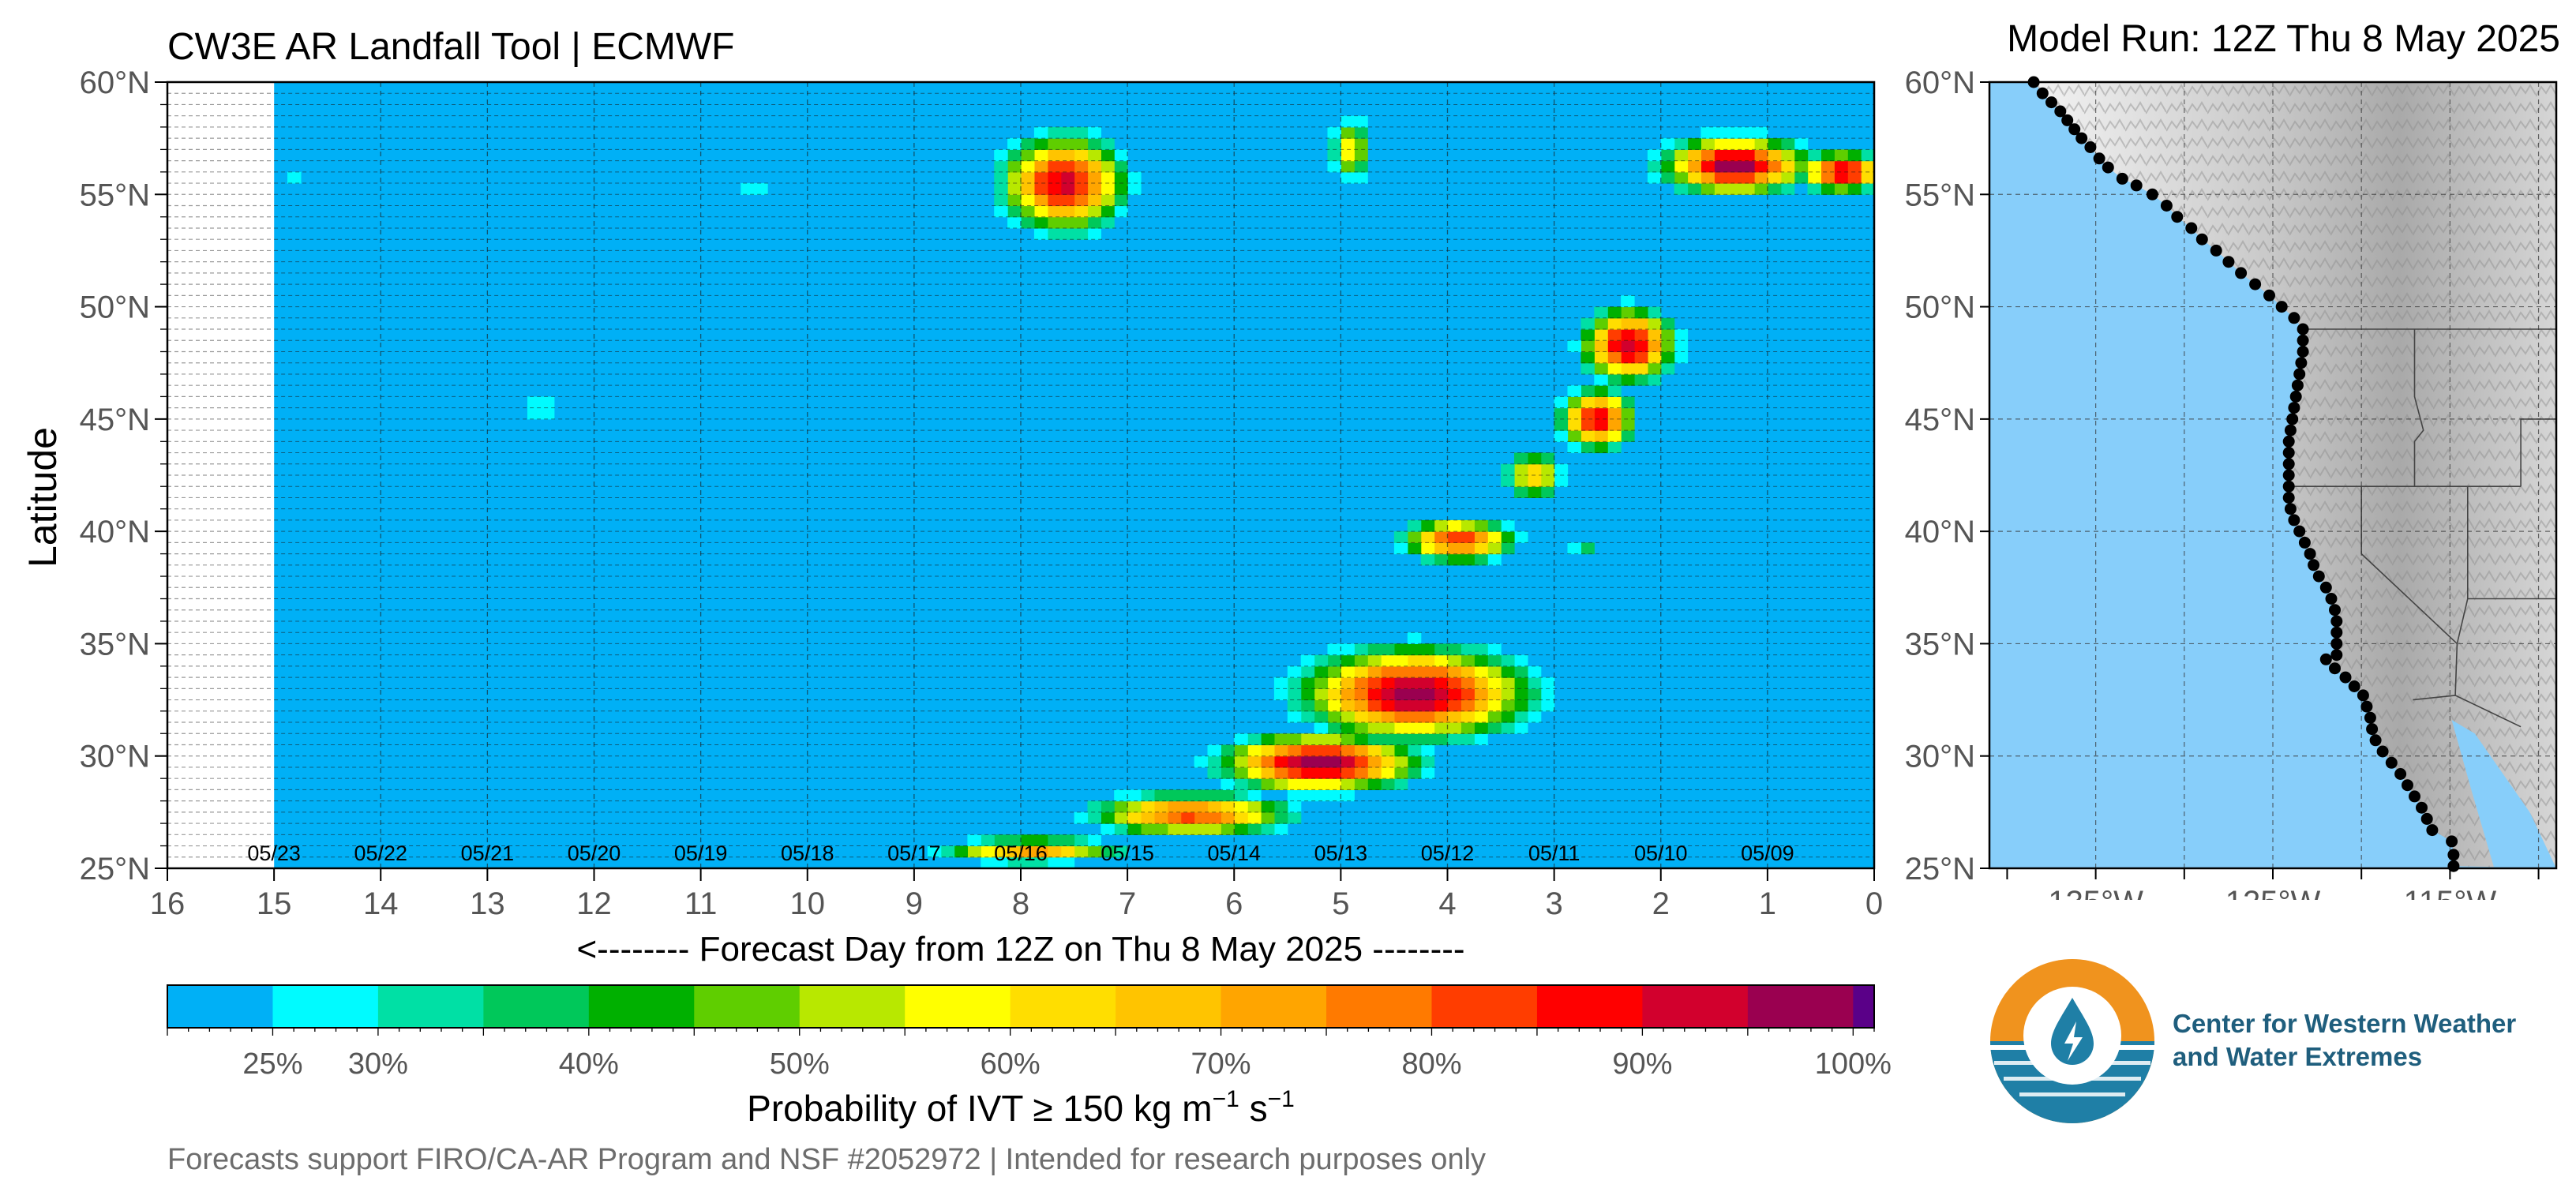 Image resolution: width=2576 pixels, height=1203 pixels. Describe the element at coordinates (168, 903) in the screenshot. I see `x-tick-label: 16` at that location.